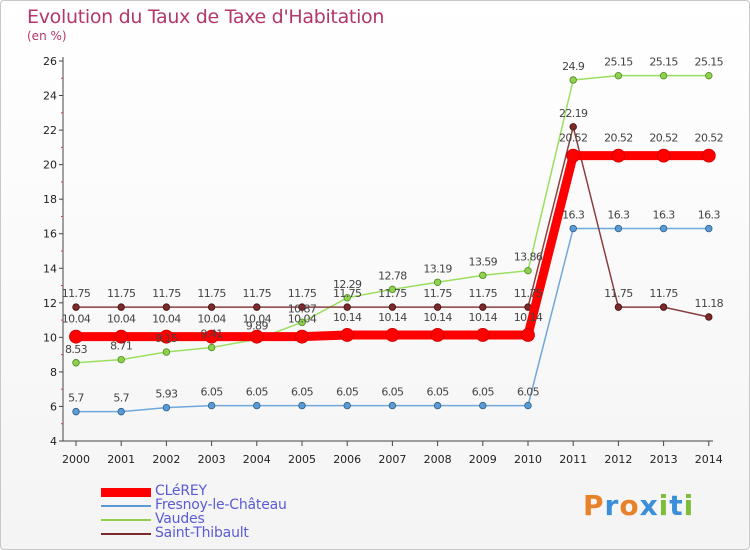 The height and width of the screenshot is (550, 750). Describe the element at coordinates (347, 284) in the screenshot. I see `data-label: 12.29` at that location.